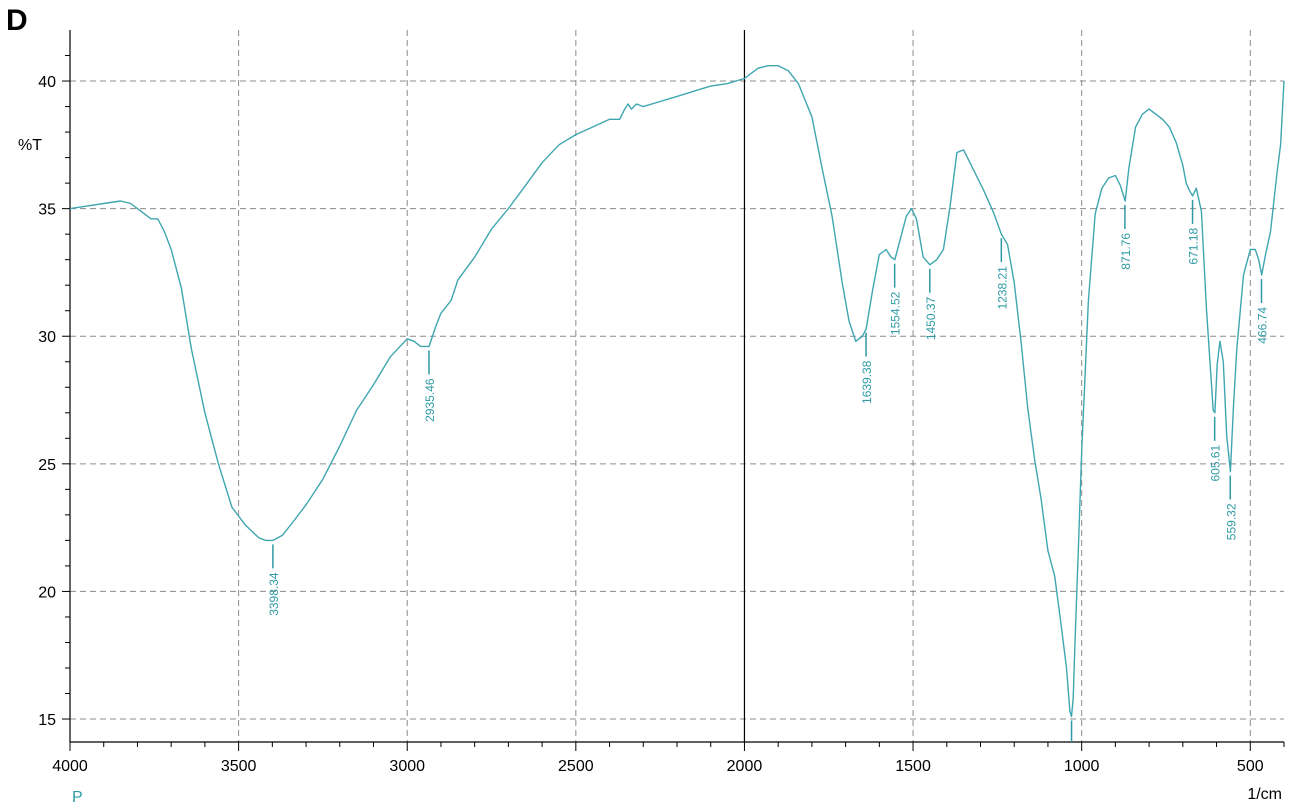 The image size is (1294, 804). What do you see at coordinates (407, 766) in the screenshot?
I see `x-tick-label: 3000` at bounding box center [407, 766].